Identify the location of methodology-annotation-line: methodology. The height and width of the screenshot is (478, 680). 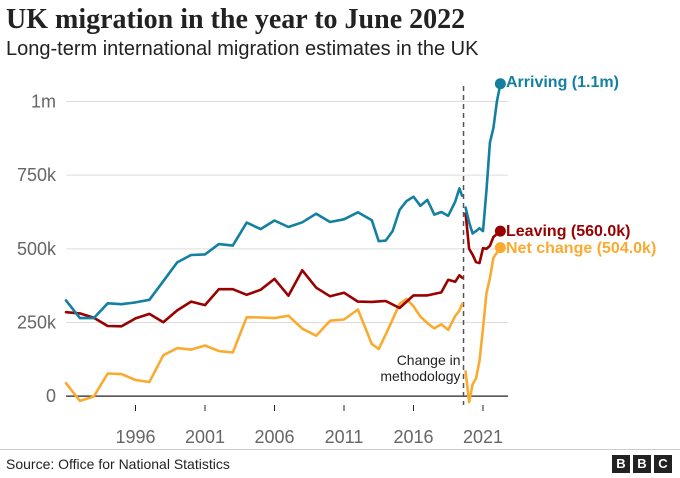
(420, 376).